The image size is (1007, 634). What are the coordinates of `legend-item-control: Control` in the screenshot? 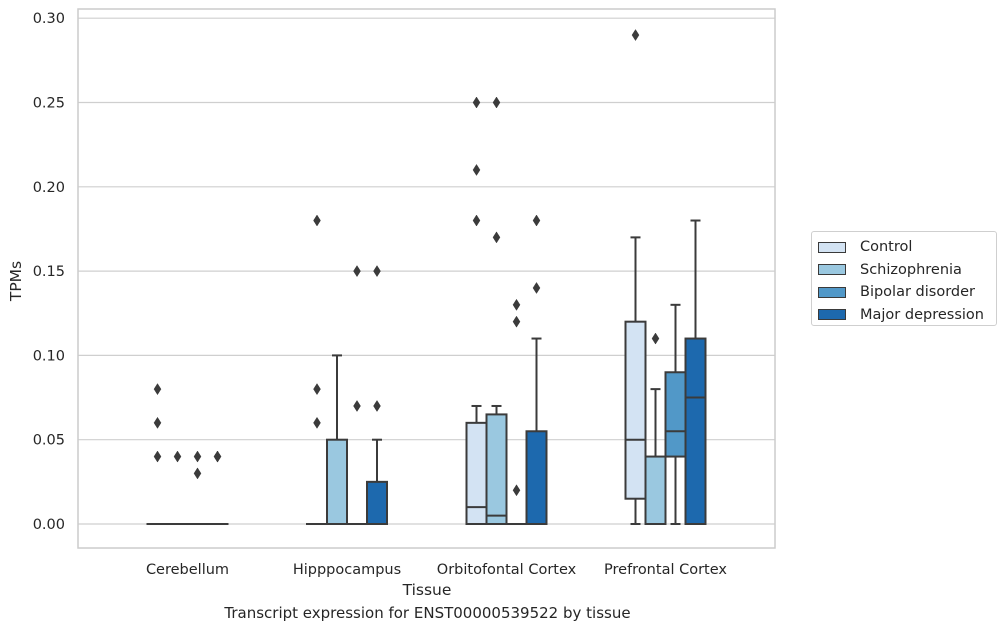 It's located at (907, 247).